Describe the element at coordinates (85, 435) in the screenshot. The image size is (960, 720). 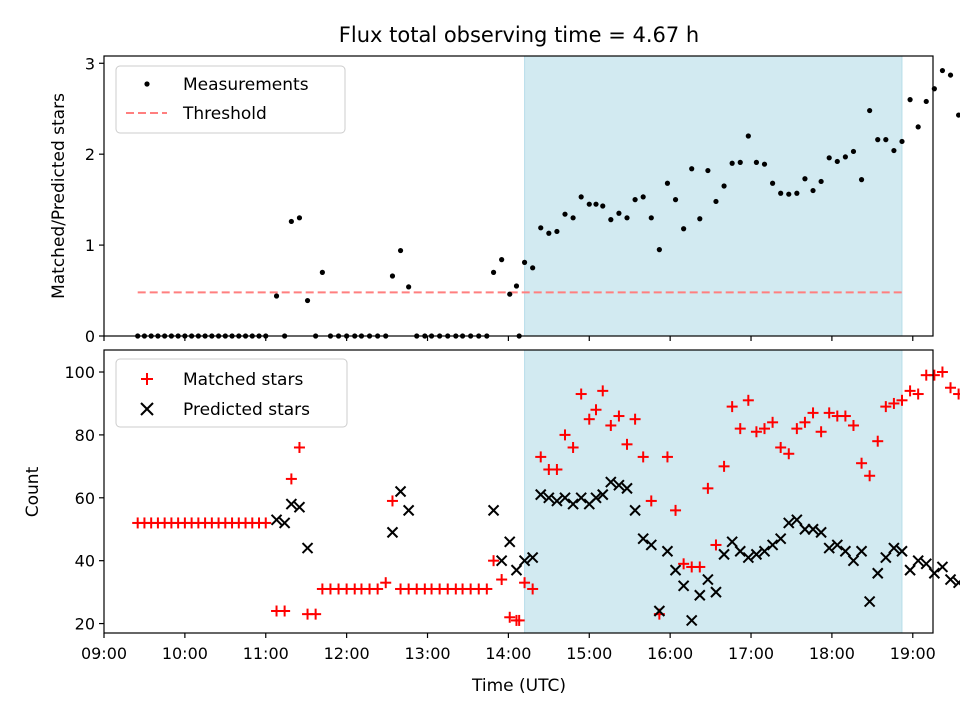
I see `y-tick-label: 80` at that location.